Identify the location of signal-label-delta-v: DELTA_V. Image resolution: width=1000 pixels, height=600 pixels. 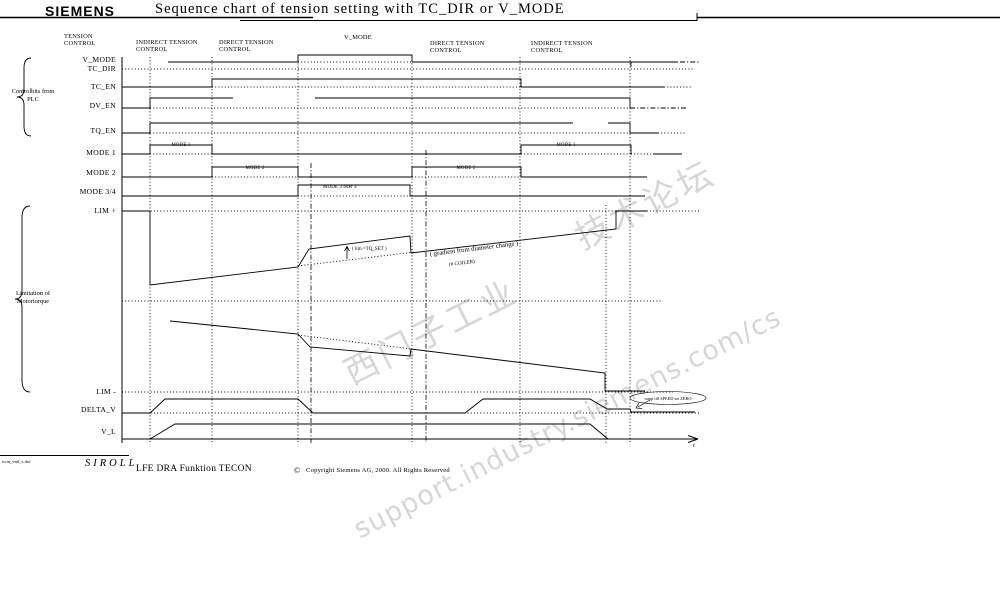
(98, 409).